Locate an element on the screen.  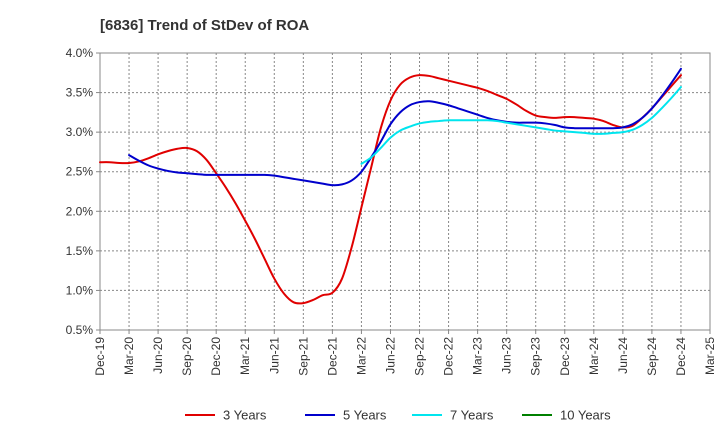
x-tick-label: Dec-23 is located at coordinates (565, 356).